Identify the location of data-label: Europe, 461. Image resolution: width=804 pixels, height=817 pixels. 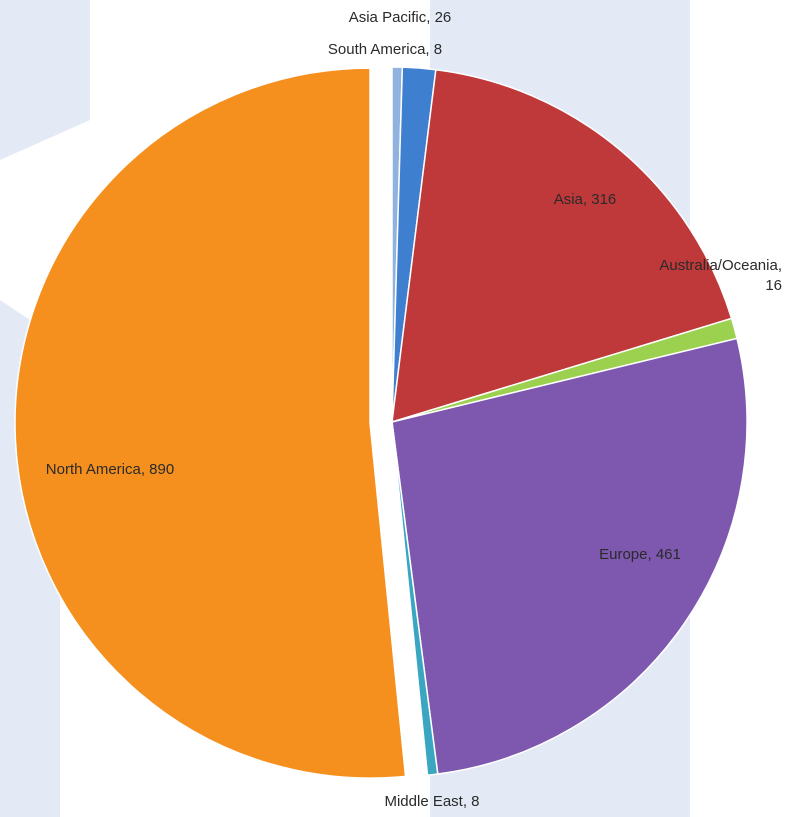
(640, 554).